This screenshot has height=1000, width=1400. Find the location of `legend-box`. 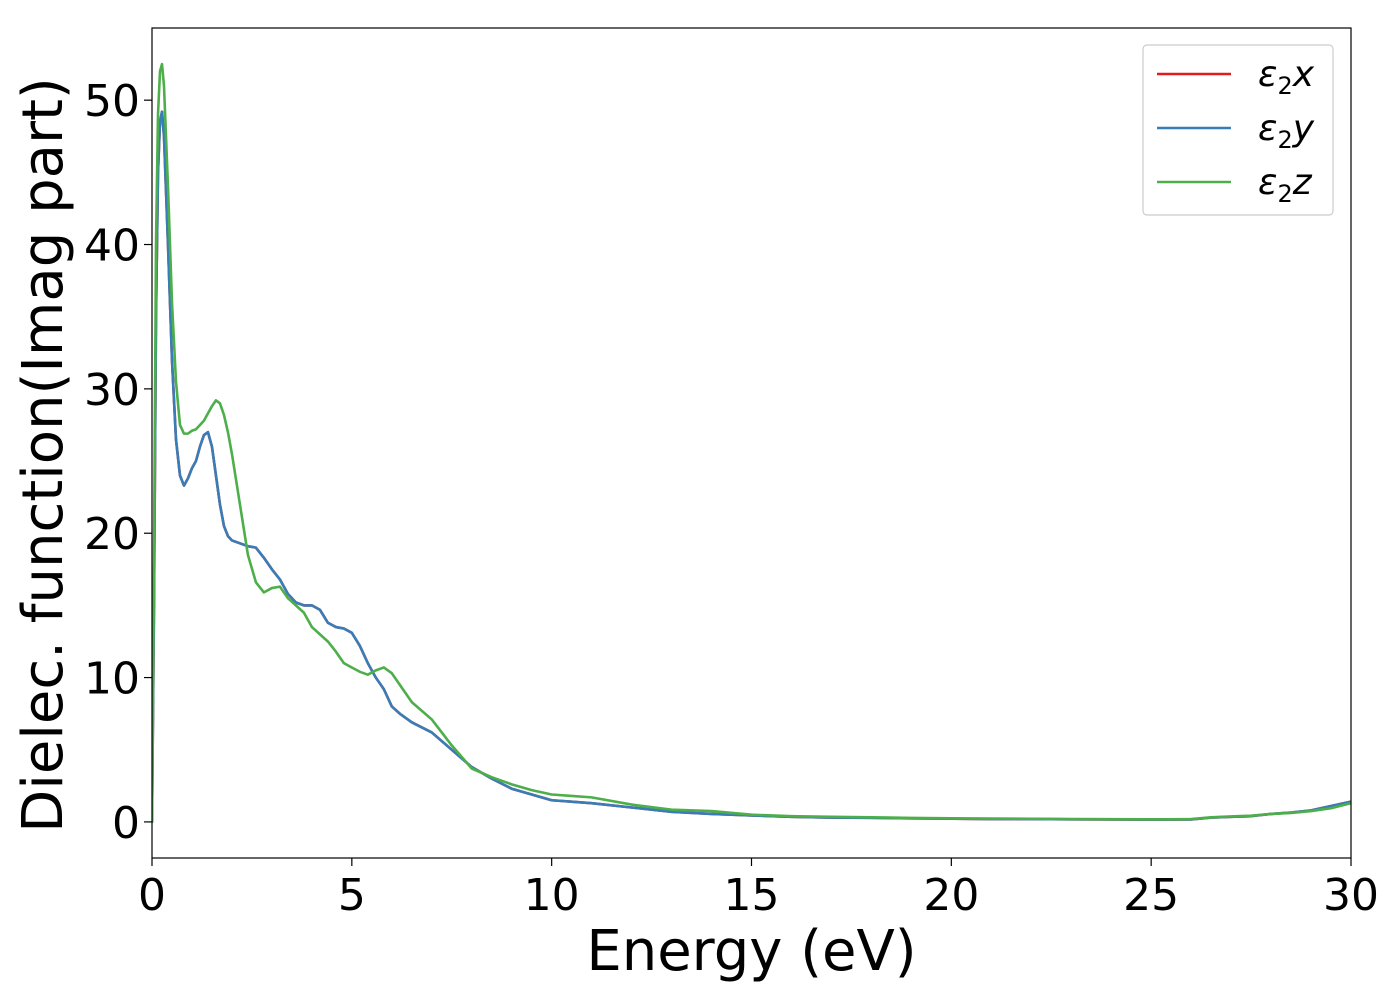

legend-box is located at coordinates (1238, 130).